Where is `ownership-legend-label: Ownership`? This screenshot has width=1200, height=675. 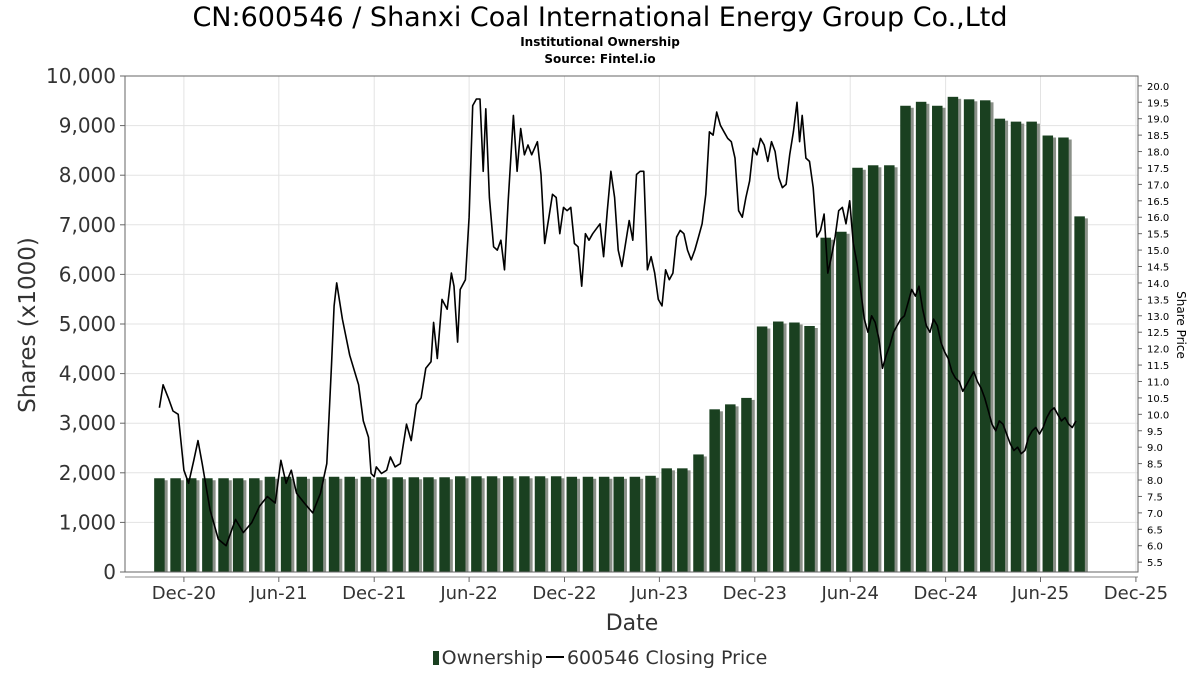 ownership-legend-label: Ownership is located at coordinates (492, 658).